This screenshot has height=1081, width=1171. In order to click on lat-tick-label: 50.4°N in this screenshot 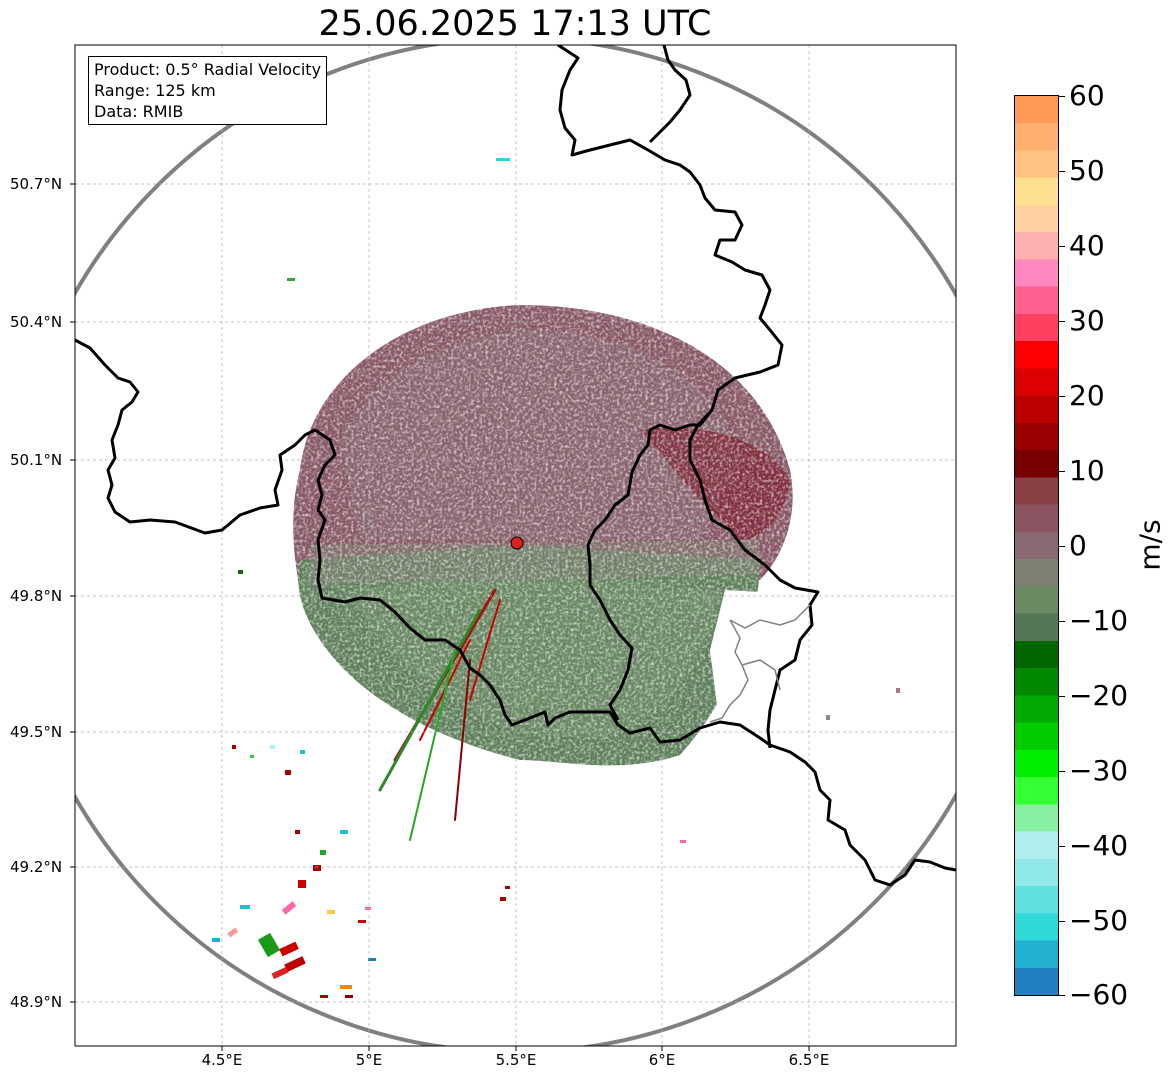, I will do `click(36, 322)`.